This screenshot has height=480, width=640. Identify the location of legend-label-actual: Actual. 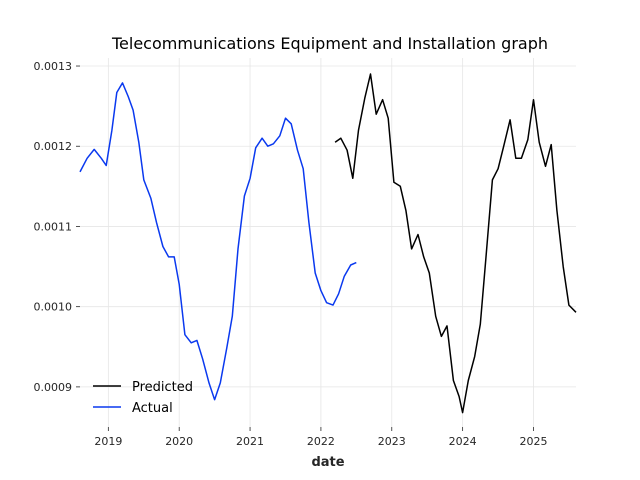
(152, 408).